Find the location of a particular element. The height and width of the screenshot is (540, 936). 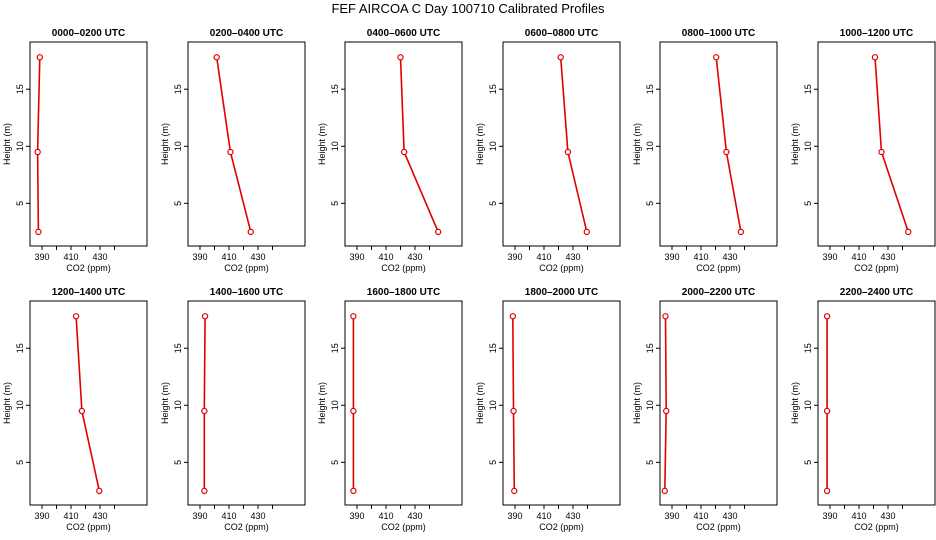

panel-3-ytick-label: 15 is located at coordinates (335, 89).